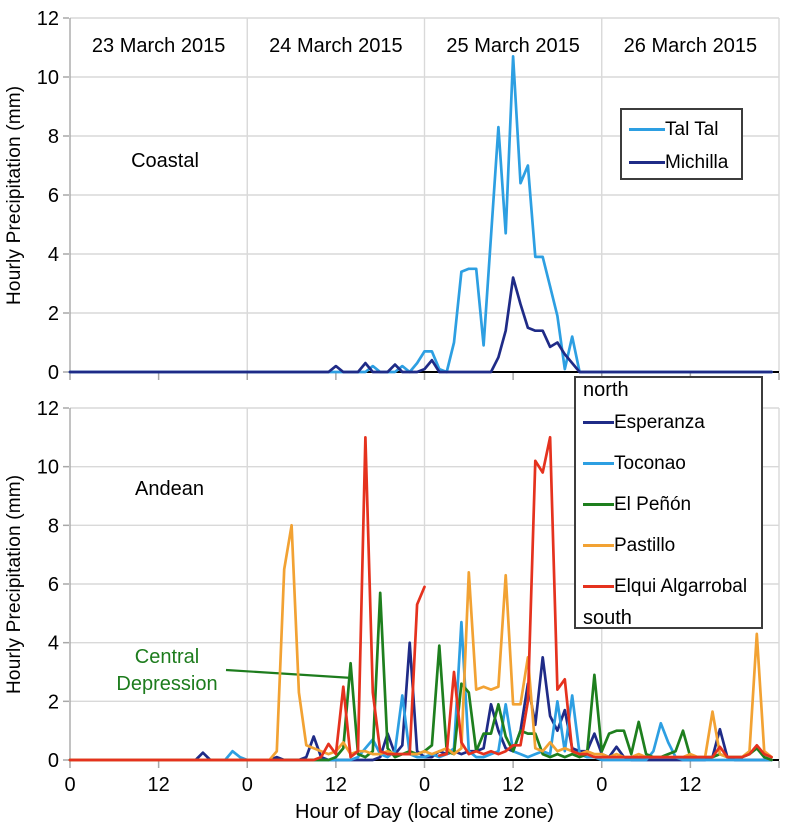  I want to click on series-michilla, so click(420, 325).